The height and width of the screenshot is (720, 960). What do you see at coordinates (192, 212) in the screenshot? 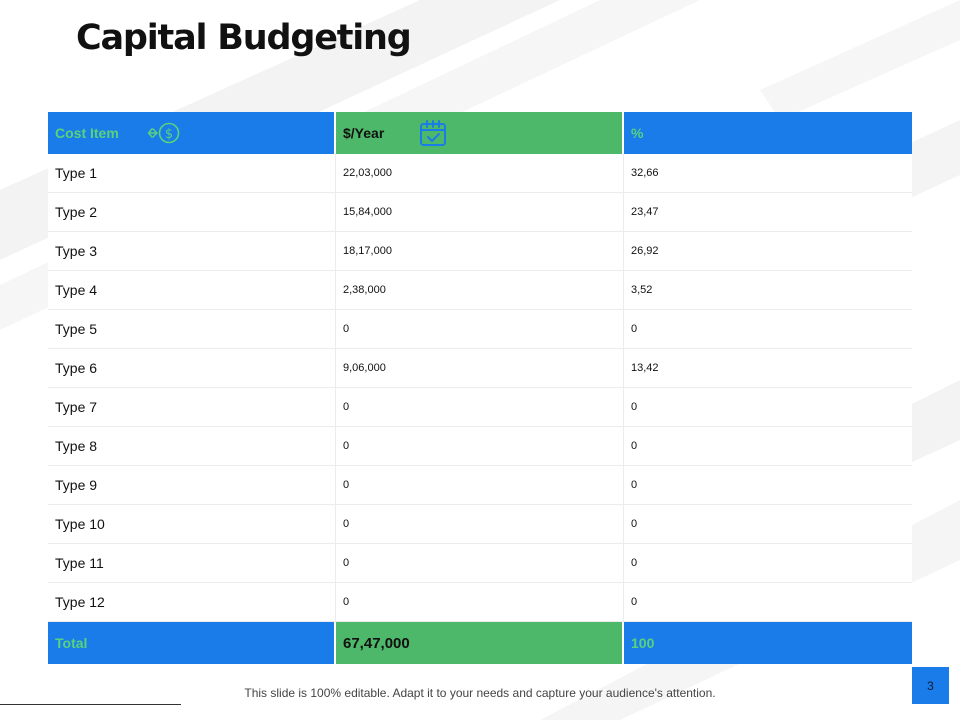
I see `cell-cost-item: Type 2` at bounding box center [192, 212].